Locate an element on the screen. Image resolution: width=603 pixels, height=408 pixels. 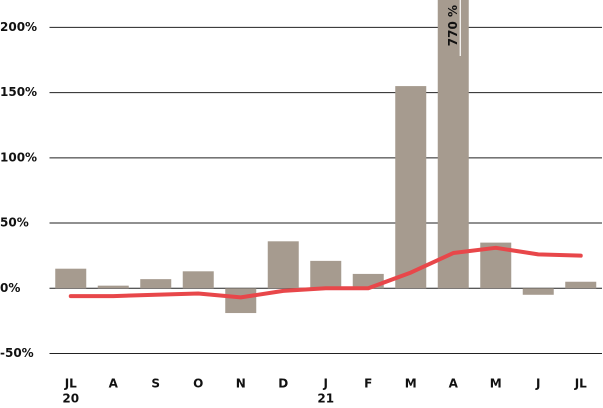
y-tick-label: 200% is located at coordinates (18, 27).